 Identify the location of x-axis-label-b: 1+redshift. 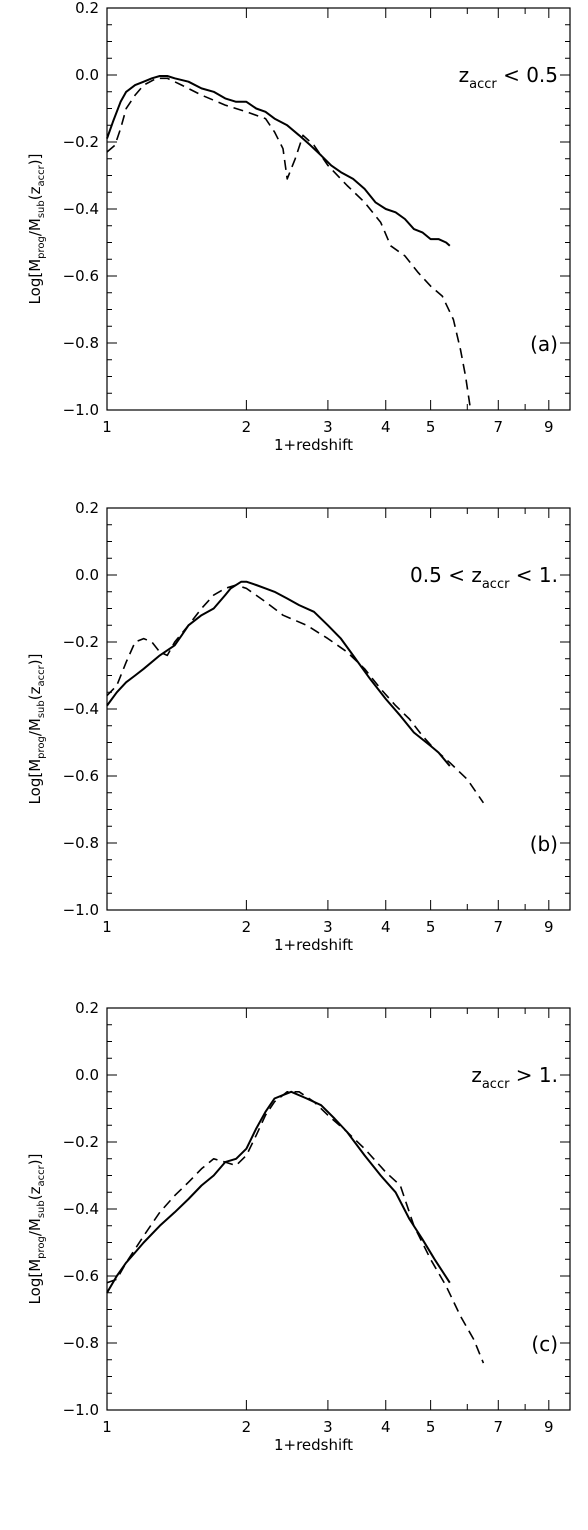
(313, 945).